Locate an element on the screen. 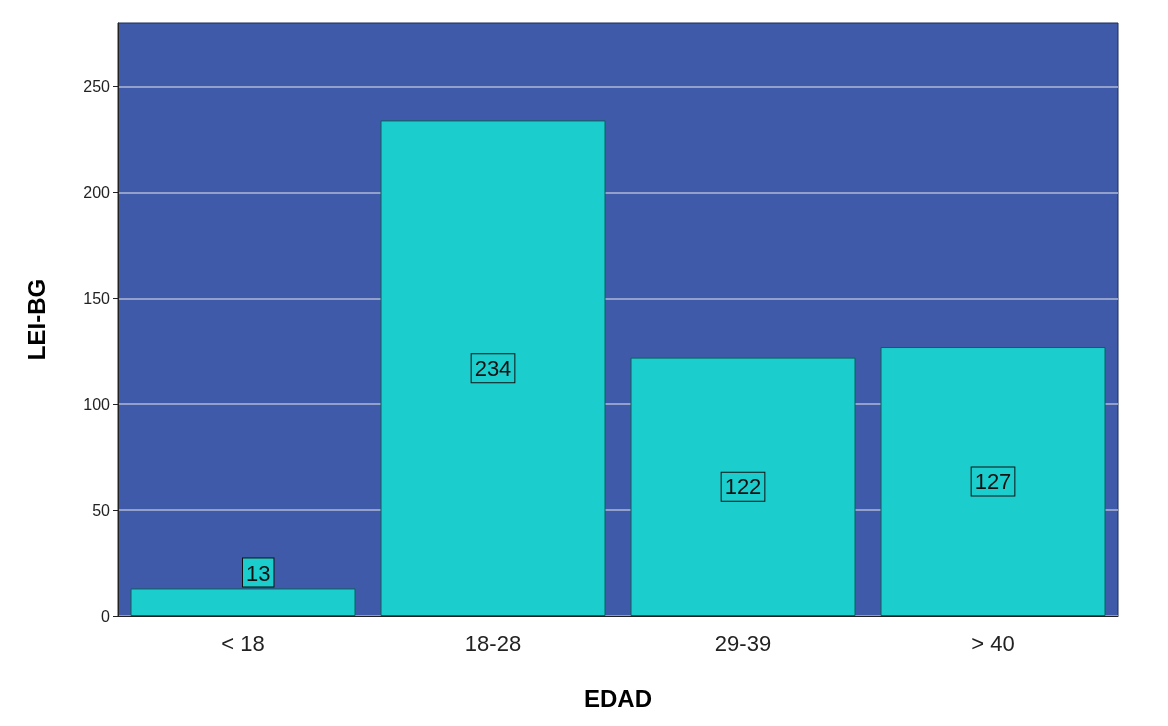 The height and width of the screenshot is (726, 1168). y-tick-label: 50 is located at coordinates (101, 510).